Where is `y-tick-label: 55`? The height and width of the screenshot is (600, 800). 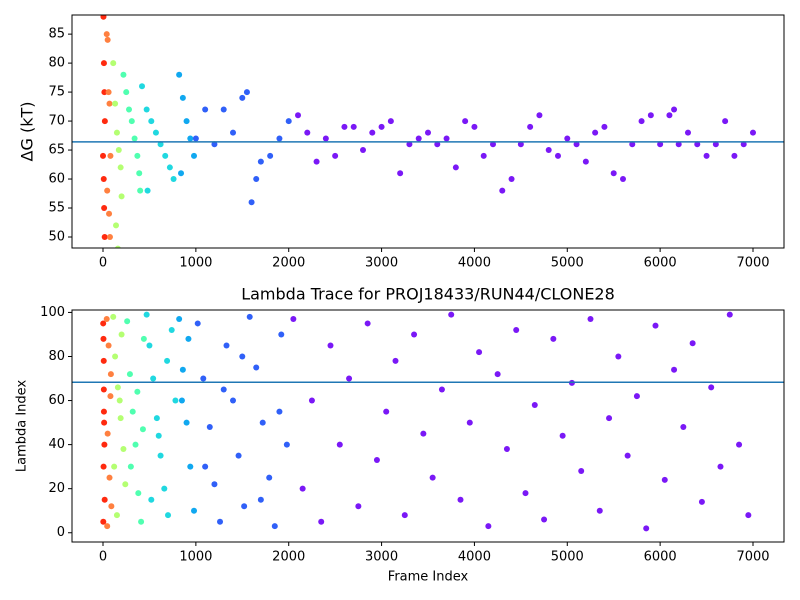
y-tick-label: 55 is located at coordinates (56, 208).